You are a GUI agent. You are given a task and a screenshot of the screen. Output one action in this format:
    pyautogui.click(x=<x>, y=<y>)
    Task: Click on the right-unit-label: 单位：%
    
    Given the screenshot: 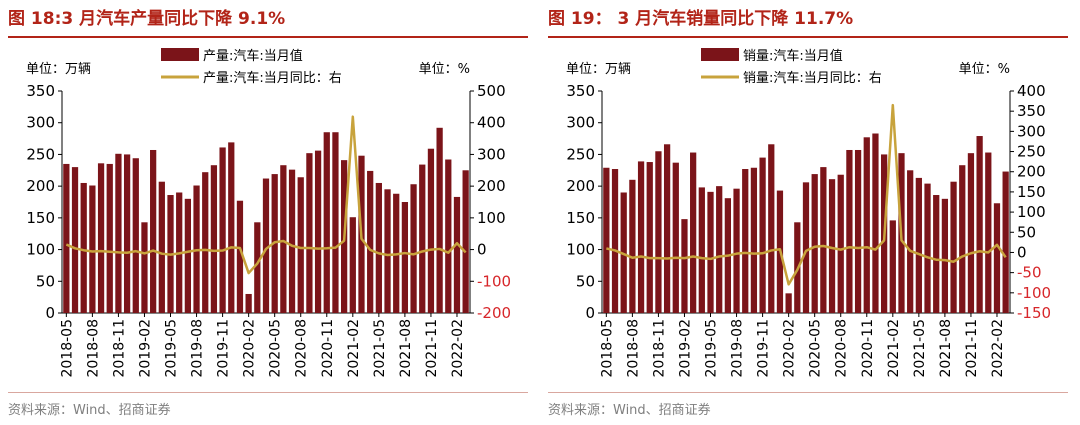 What is the action you would take?
    pyautogui.click(x=984, y=69)
    